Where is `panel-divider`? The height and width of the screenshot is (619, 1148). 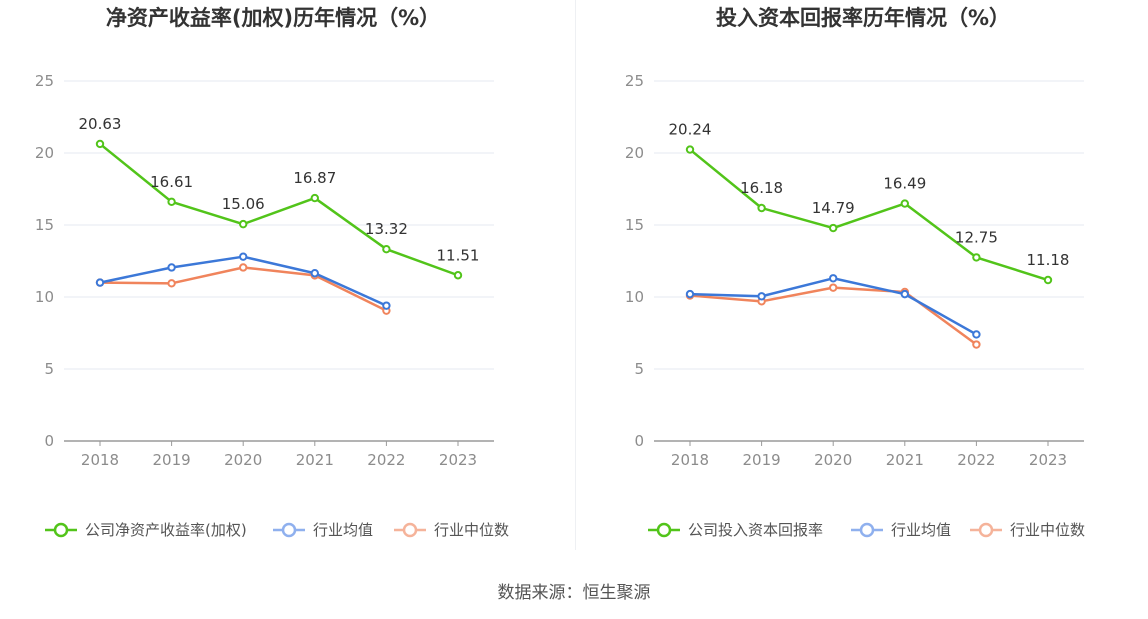
panel-divider is located at coordinates (575, 275).